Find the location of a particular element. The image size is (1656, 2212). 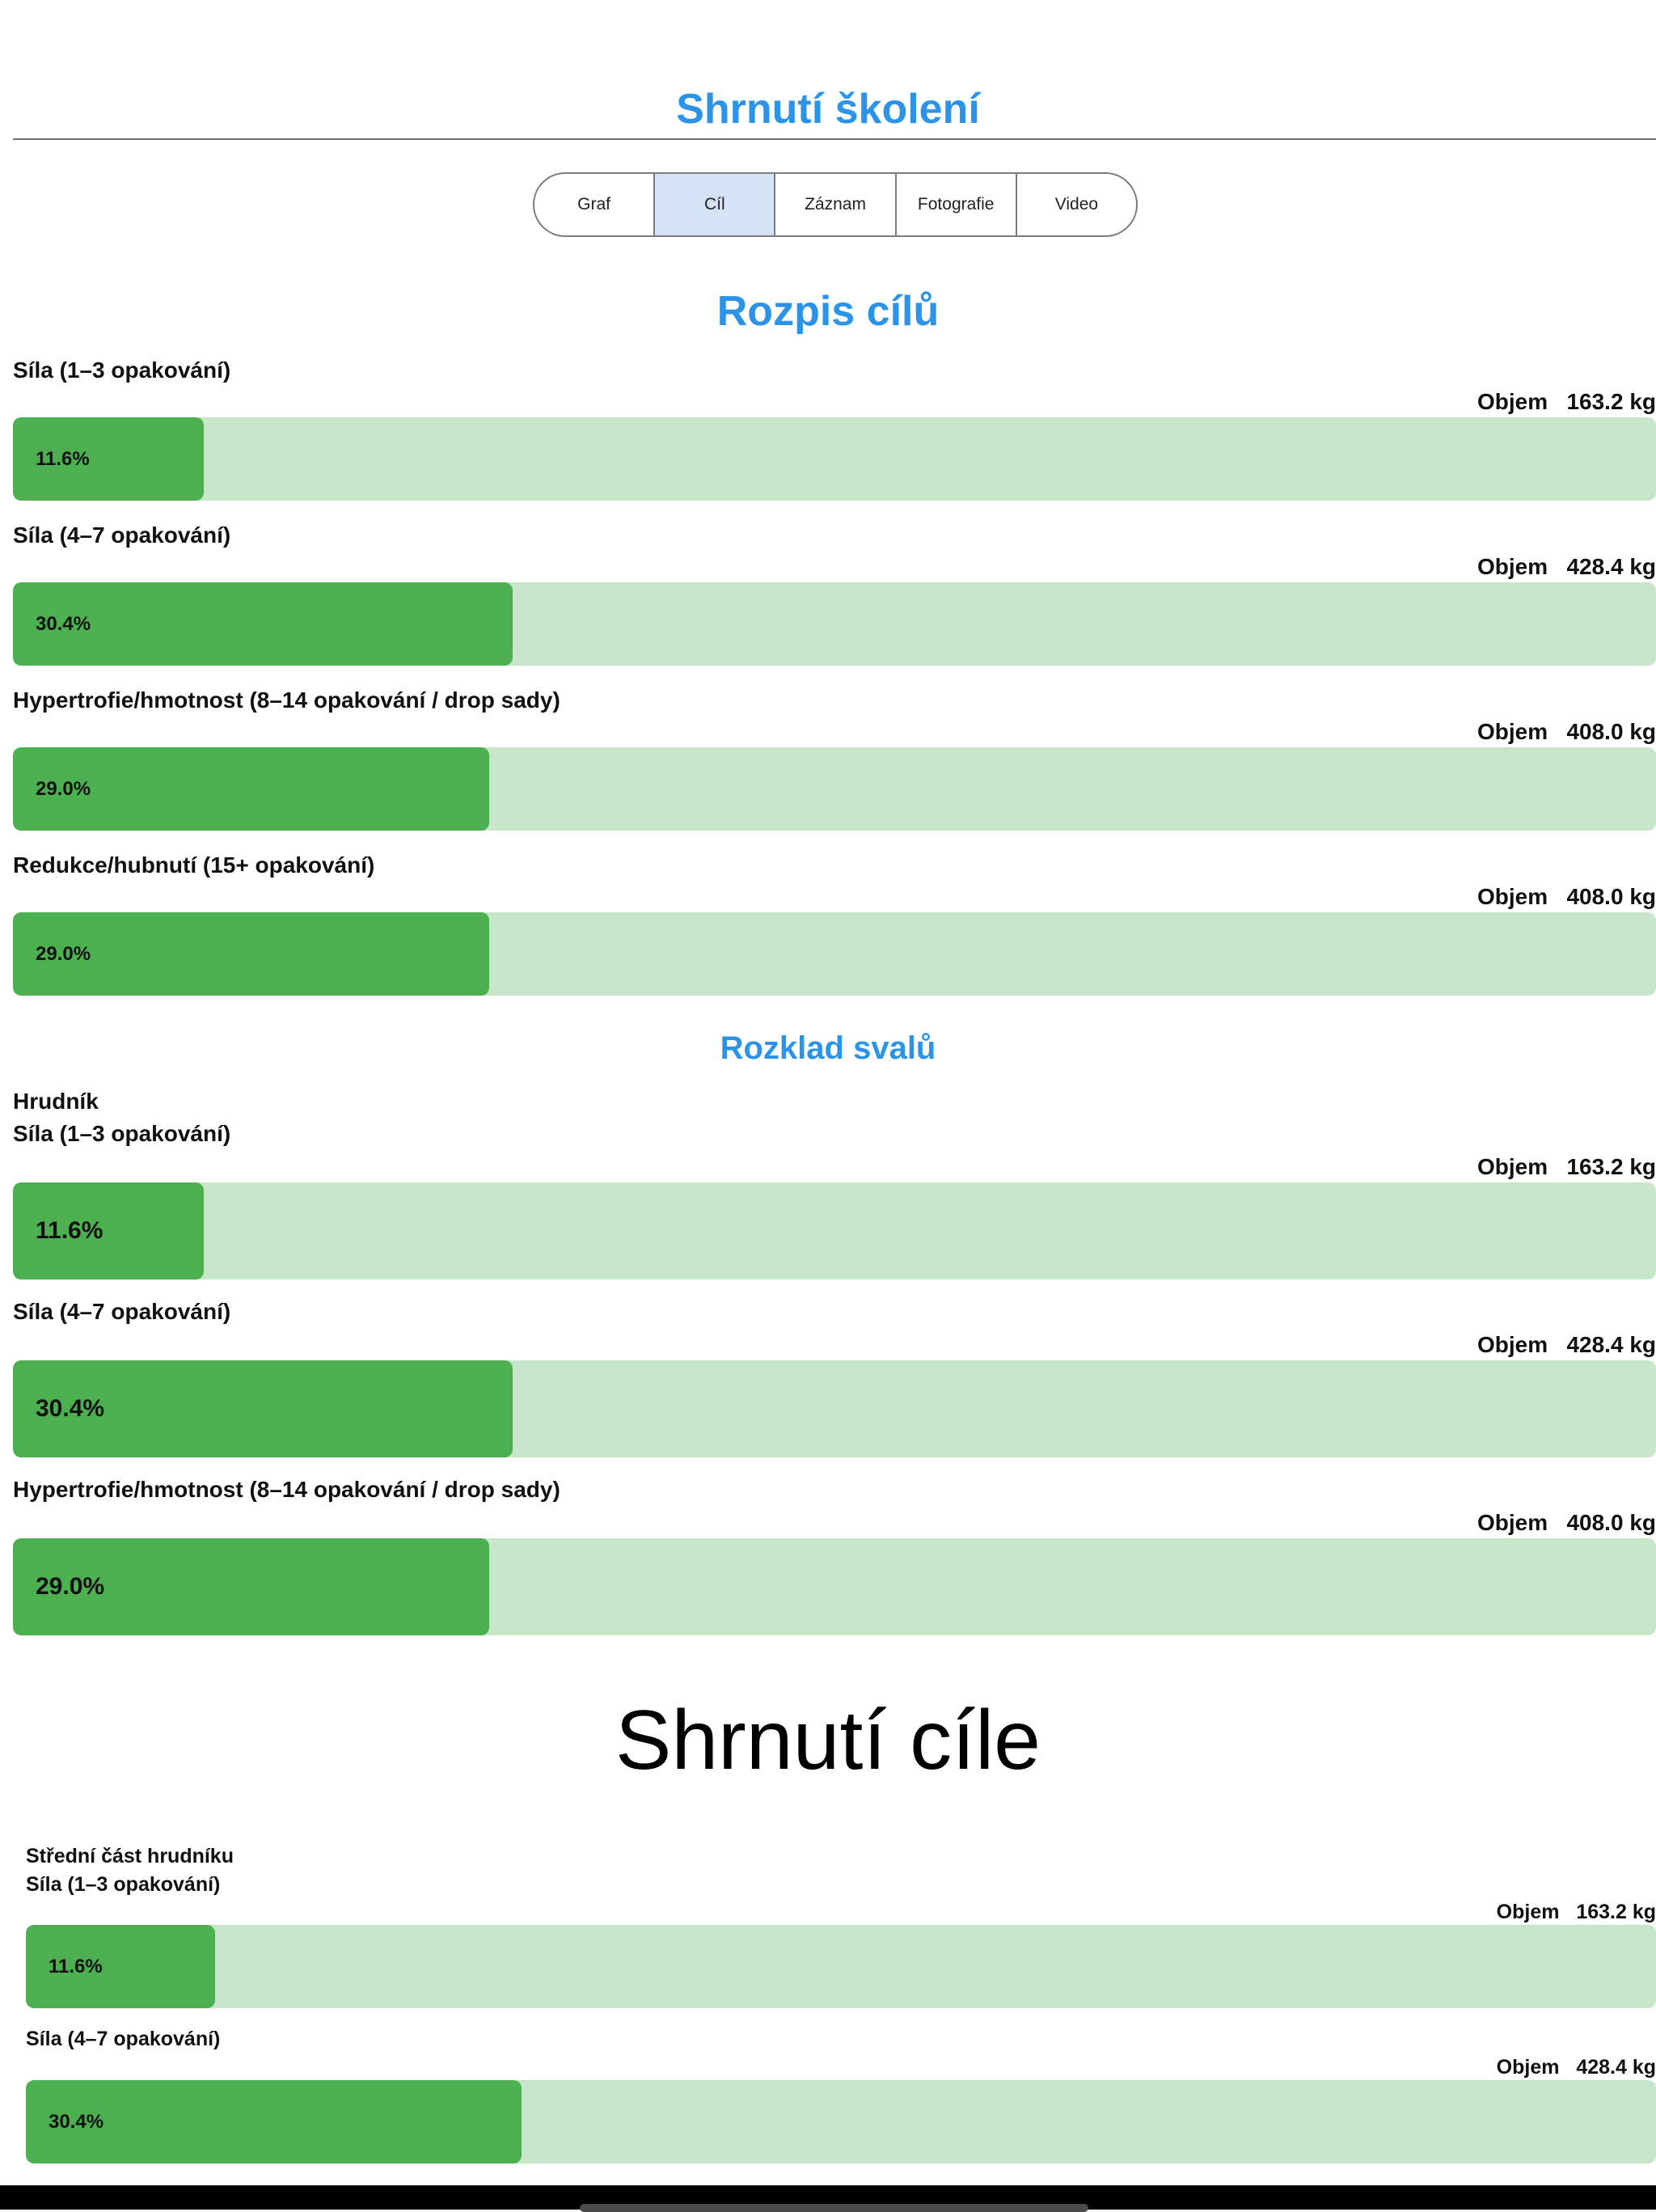

muscle-percent: 29.0% is located at coordinates (70, 1586).